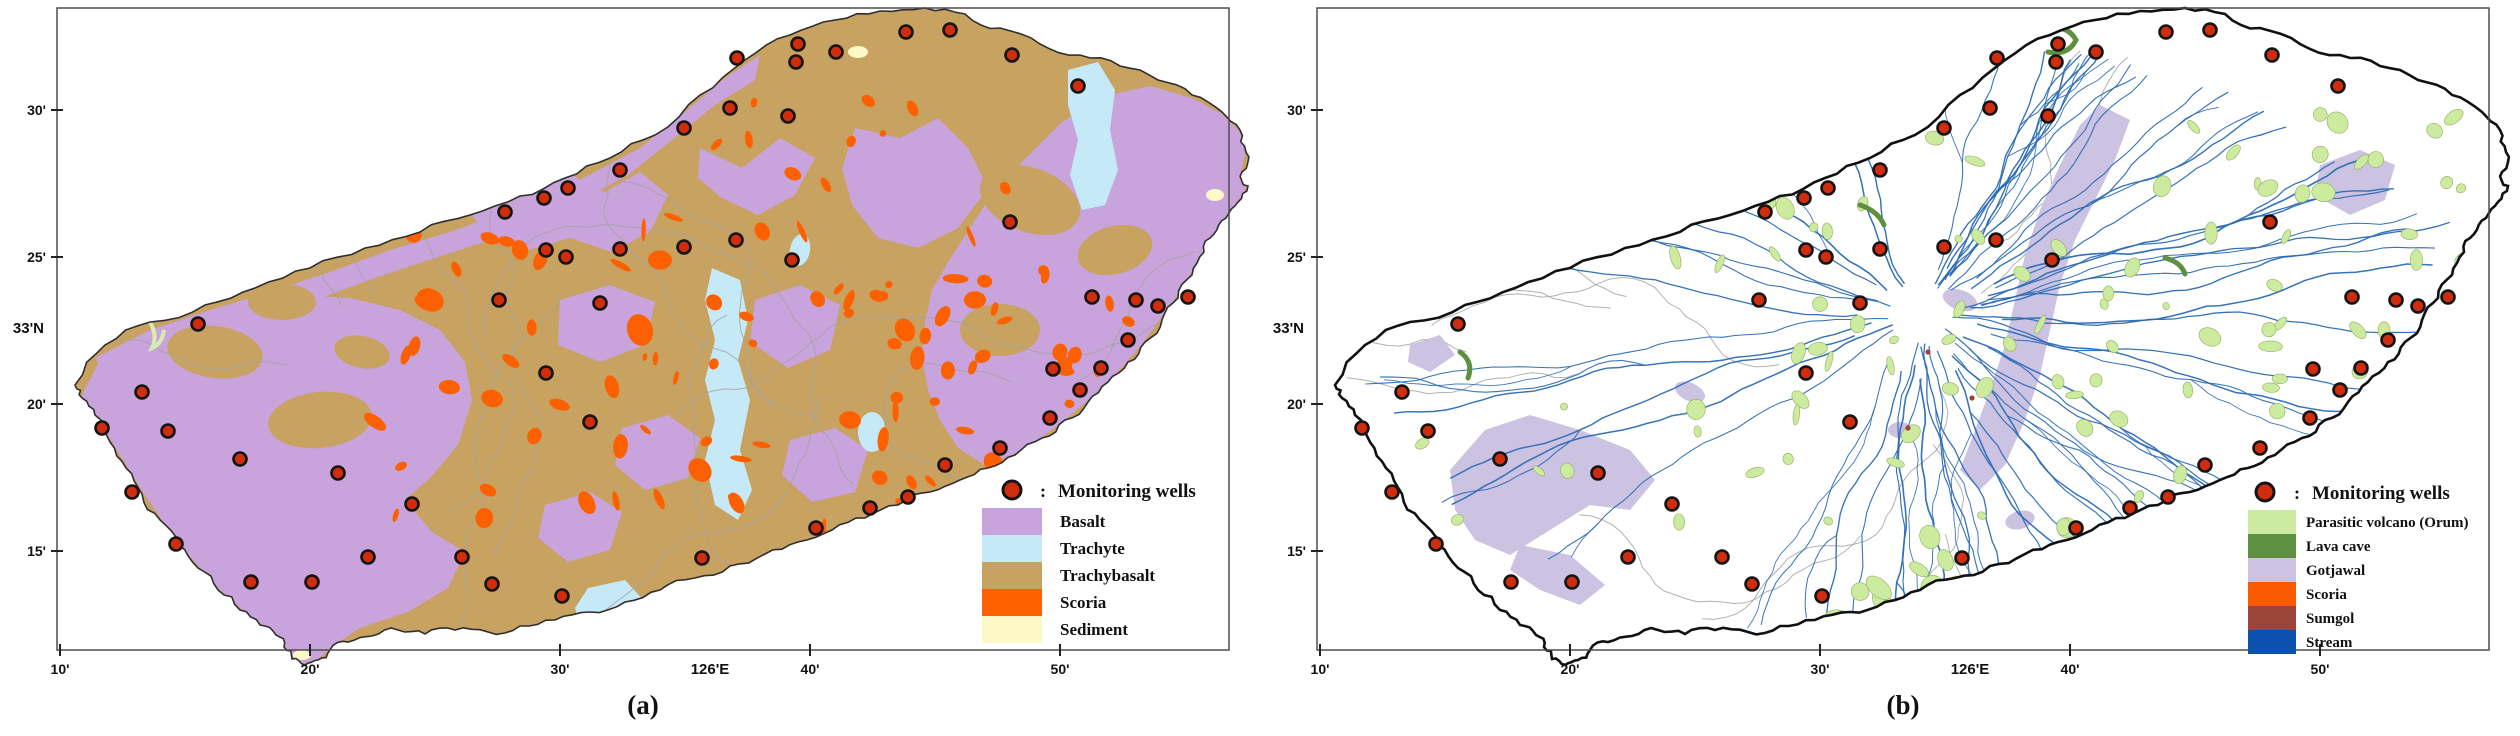  What do you see at coordinates (1083, 521) in the screenshot?
I see `legend-label-basalt: Basalt` at bounding box center [1083, 521].